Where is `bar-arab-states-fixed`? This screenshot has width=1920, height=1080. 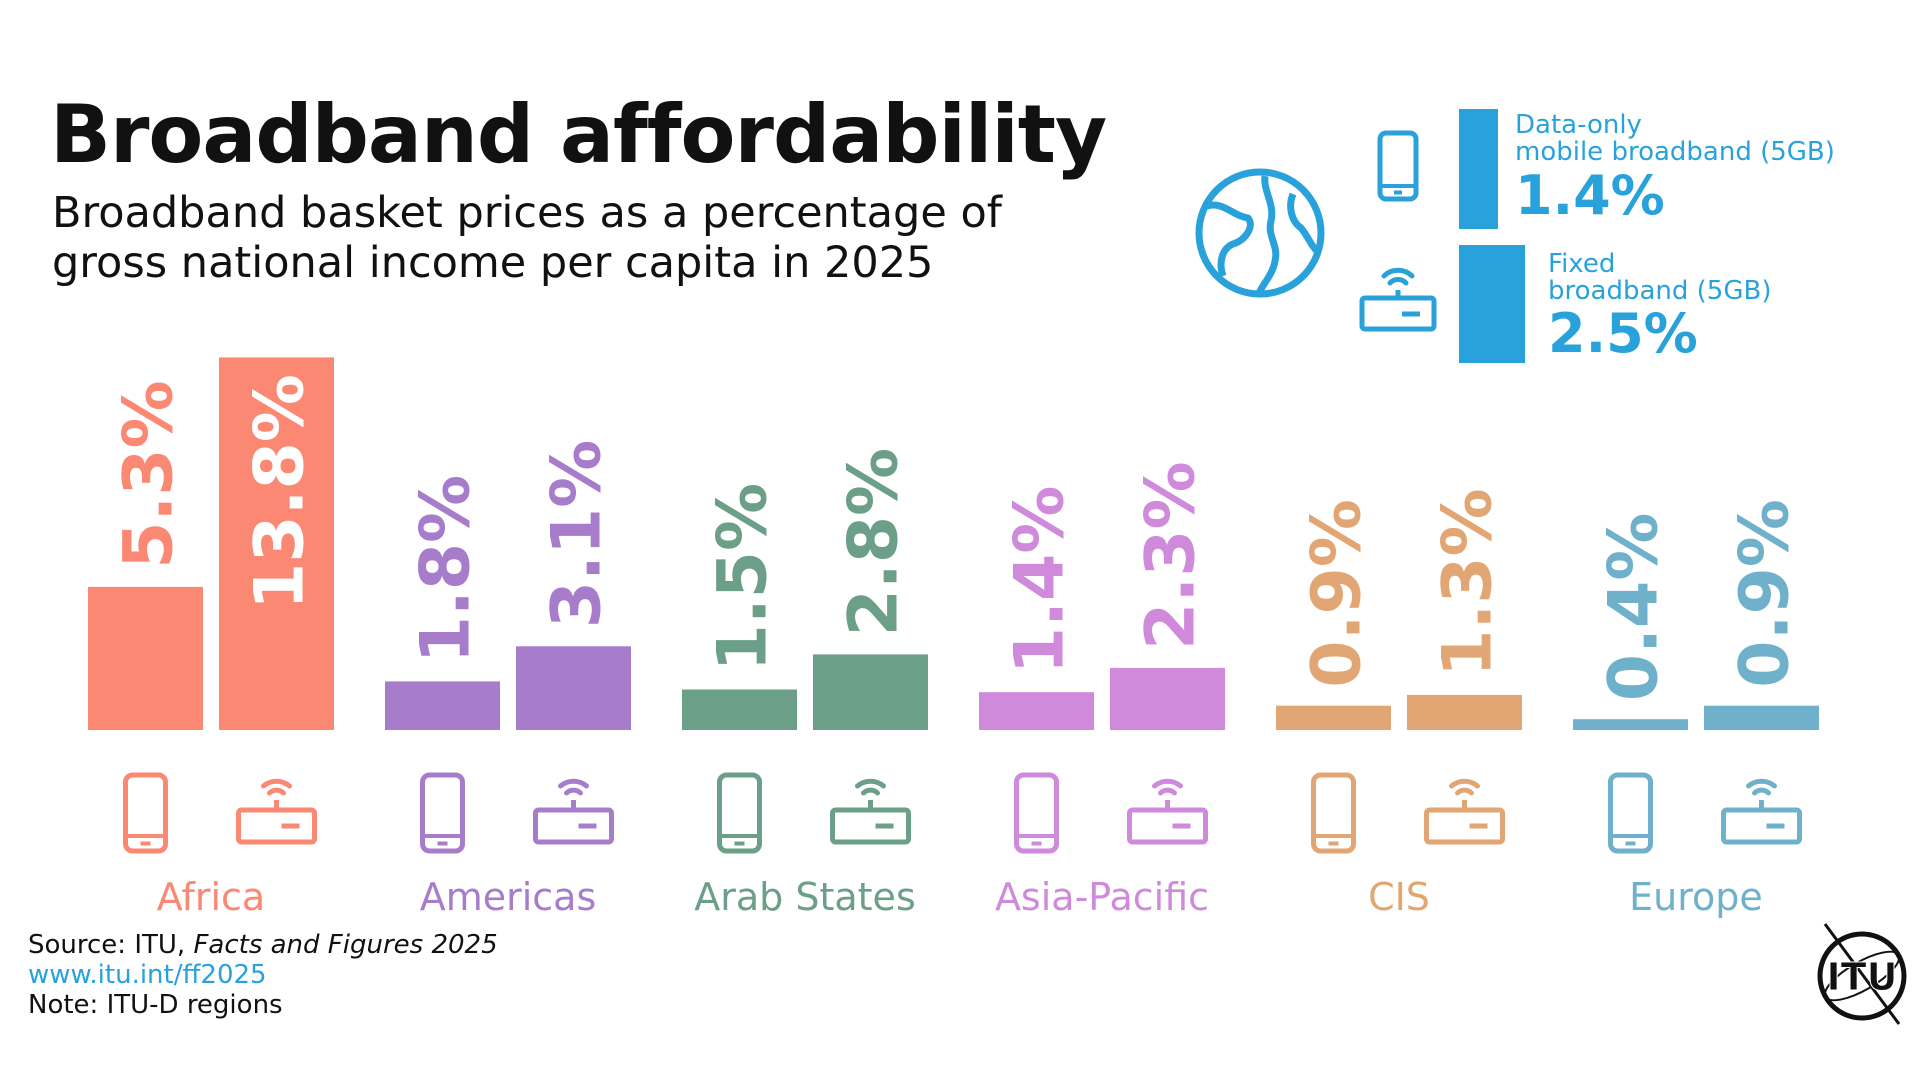 bar-arab-states-fixed is located at coordinates (870, 692).